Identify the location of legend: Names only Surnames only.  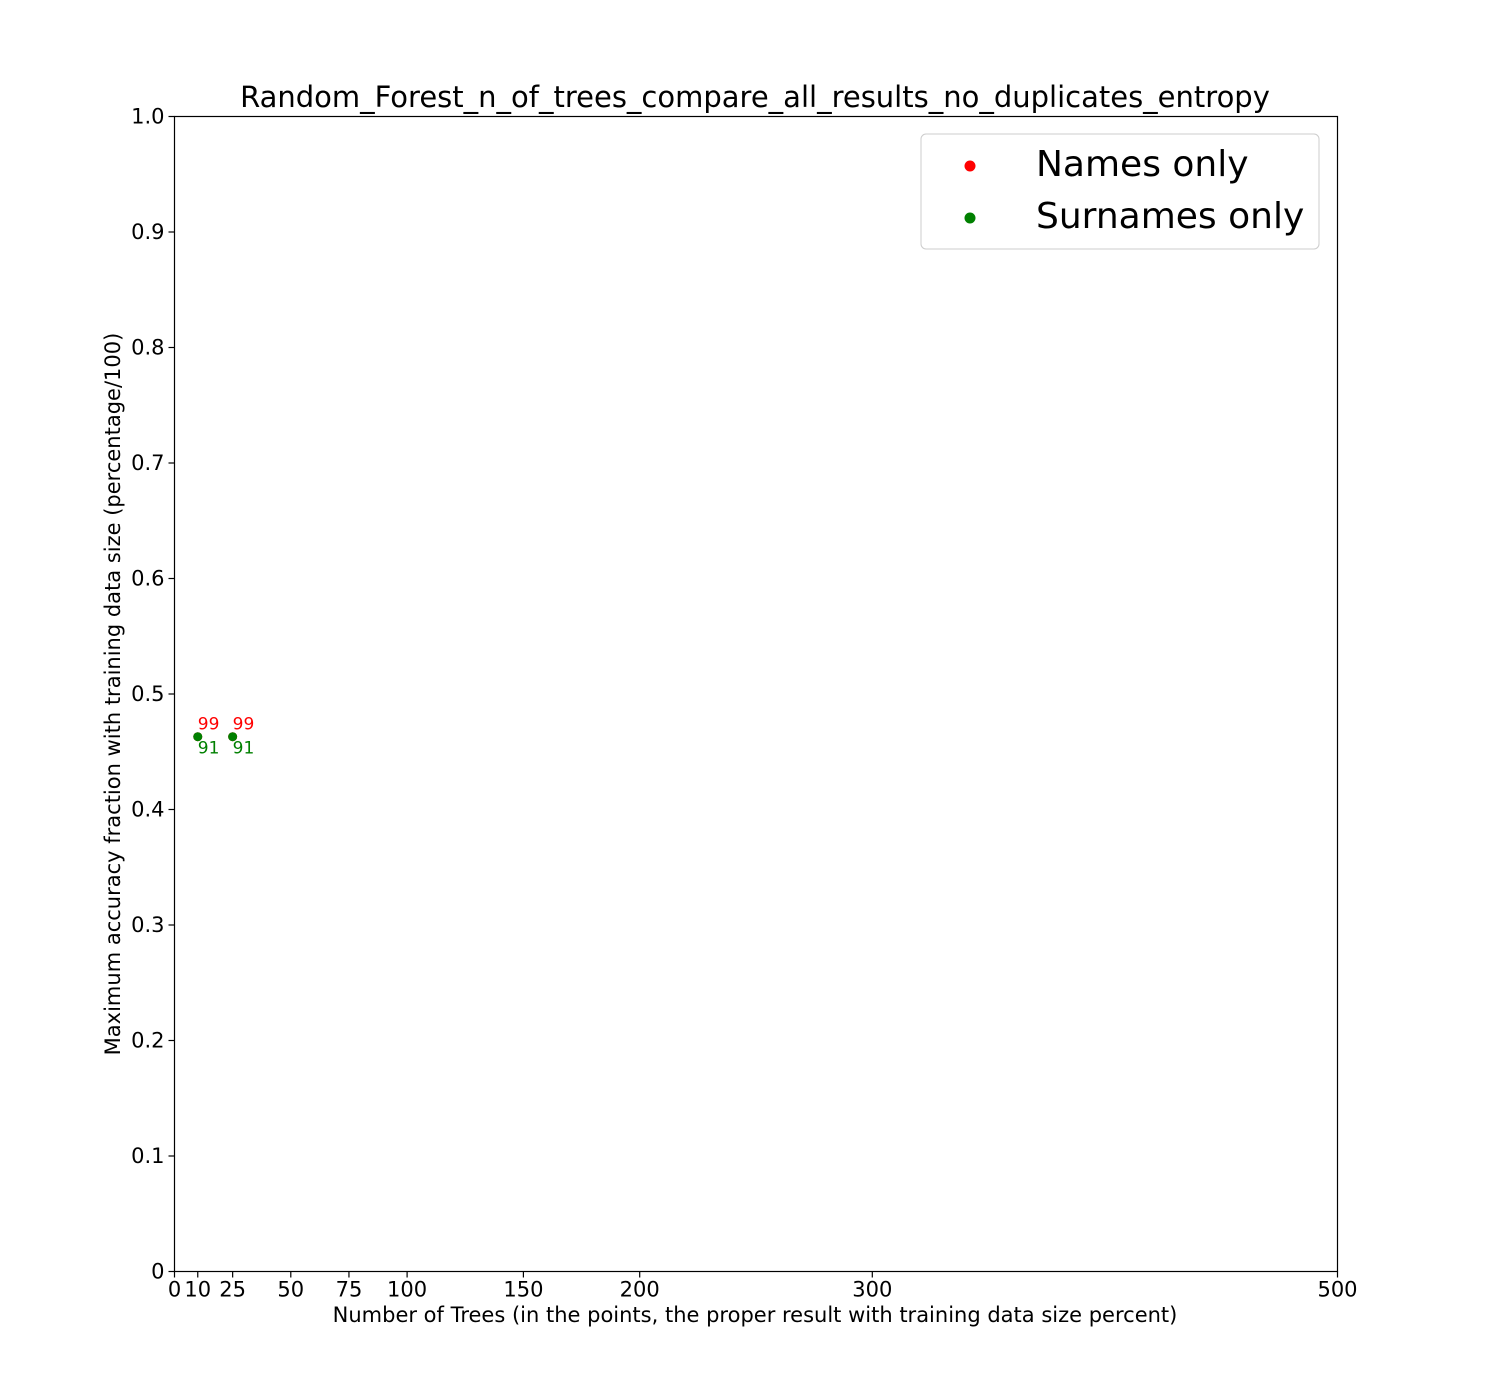
(1120, 191).